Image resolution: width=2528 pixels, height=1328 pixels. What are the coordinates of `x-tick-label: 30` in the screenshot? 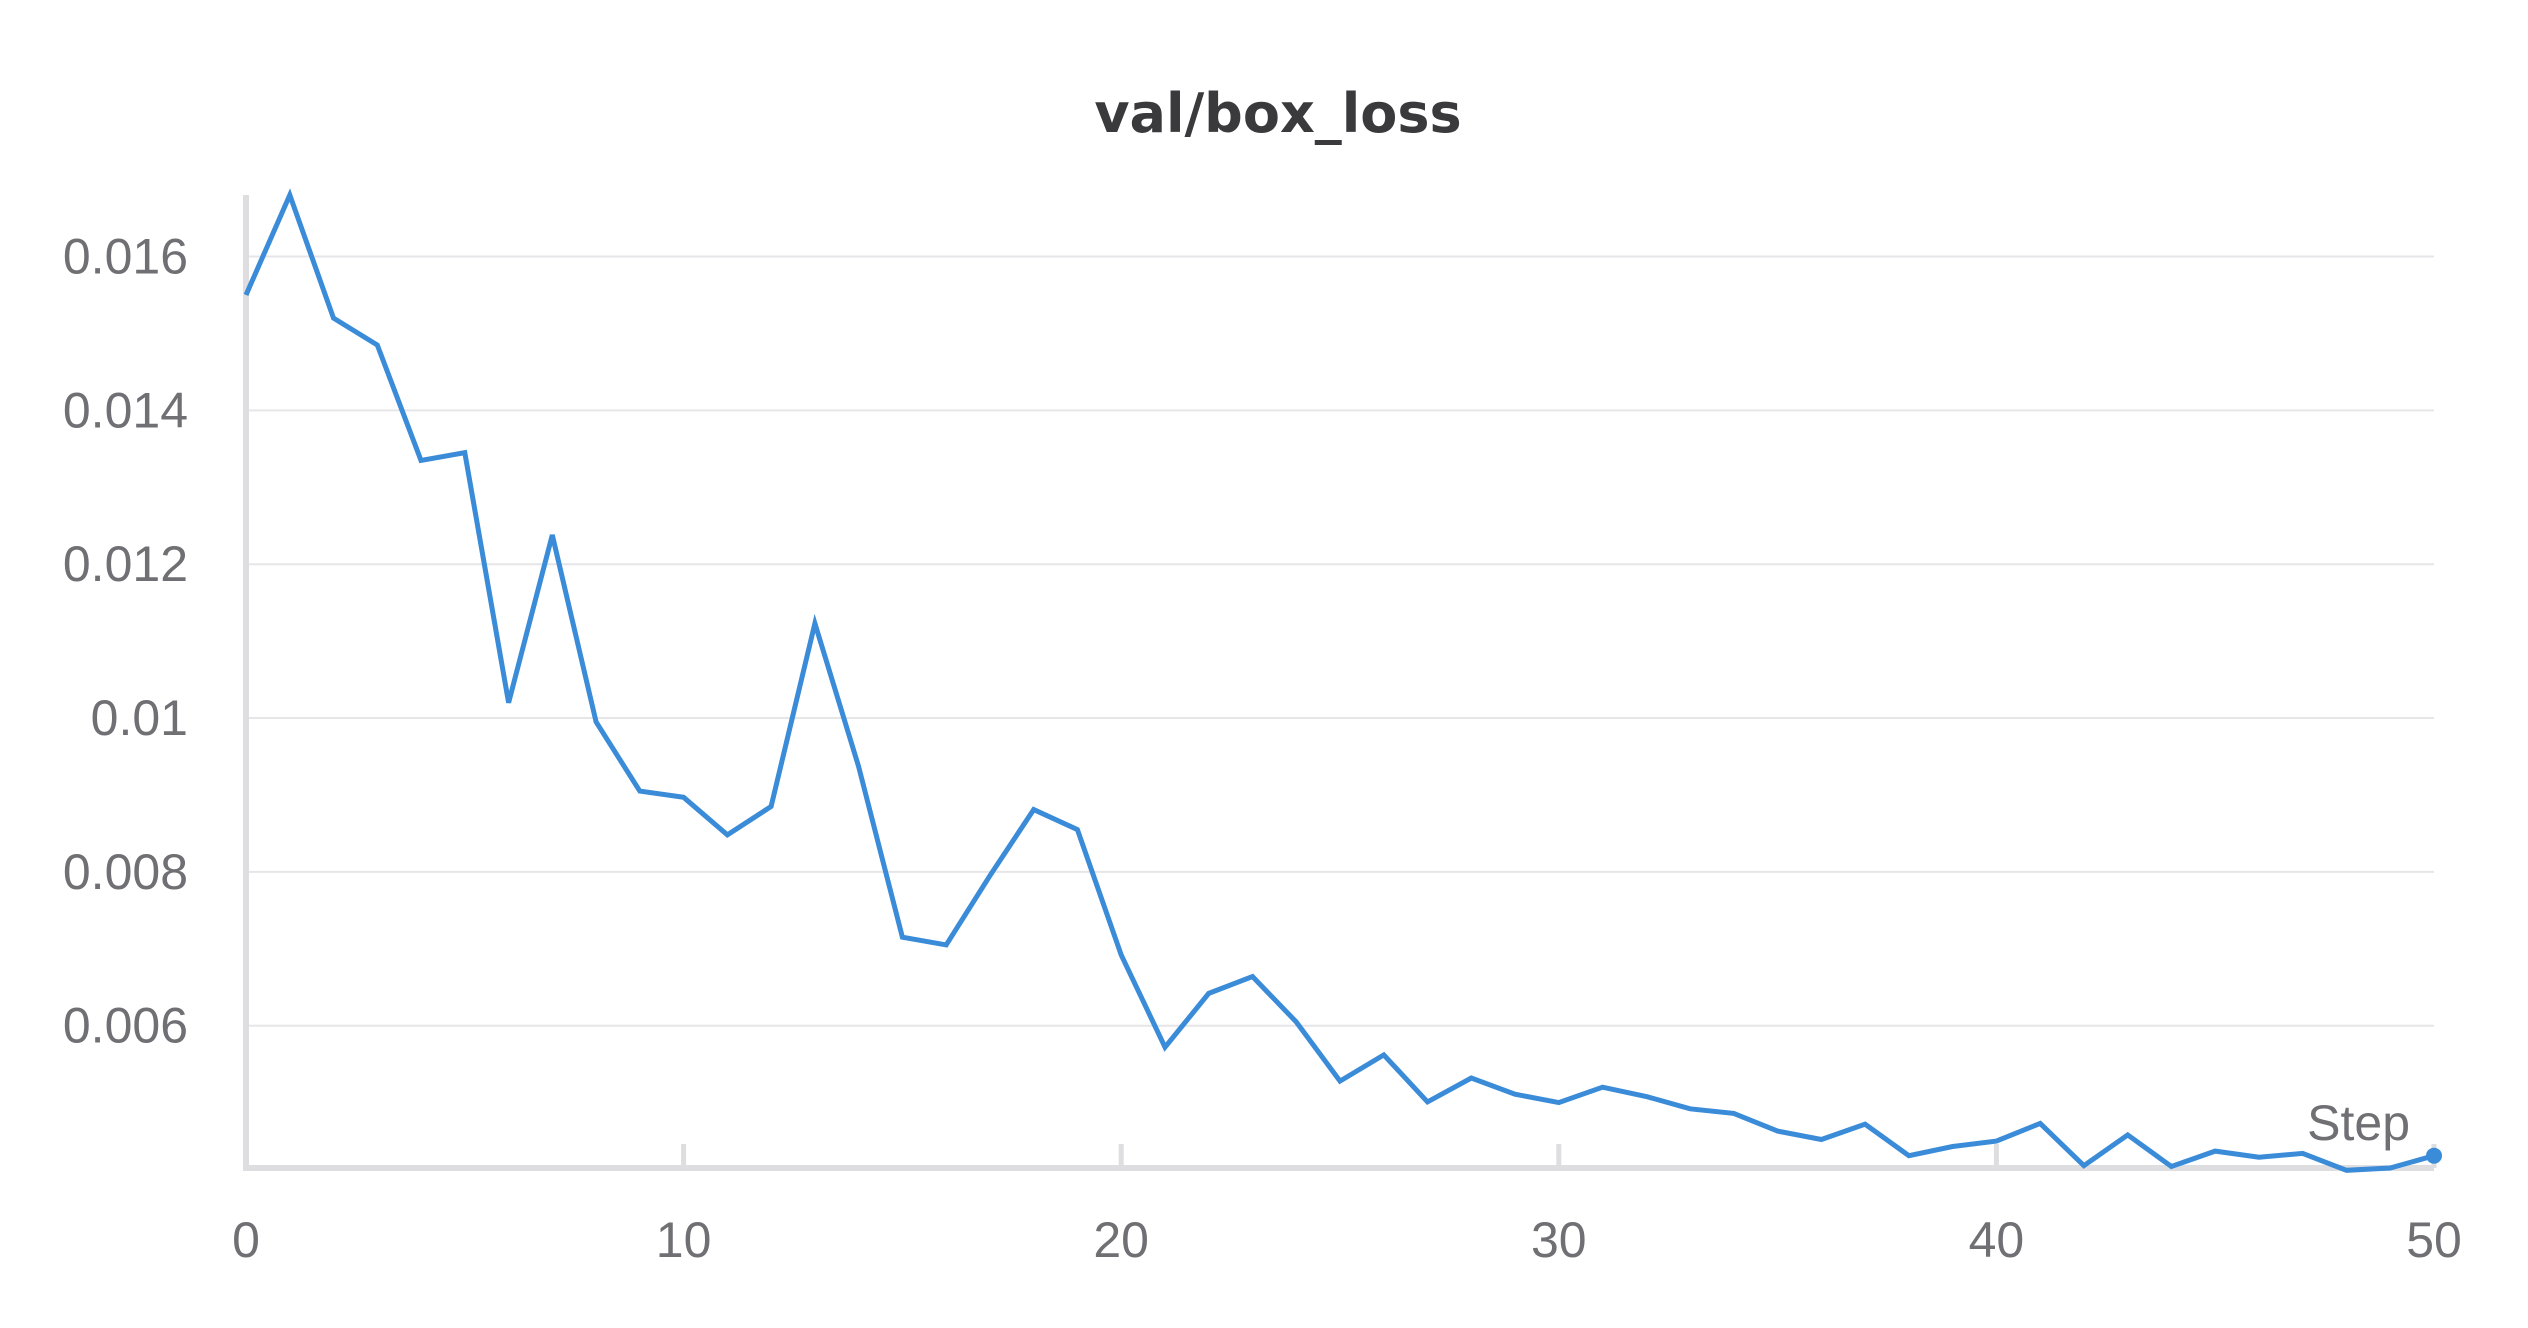 It's located at (1559, 1240).